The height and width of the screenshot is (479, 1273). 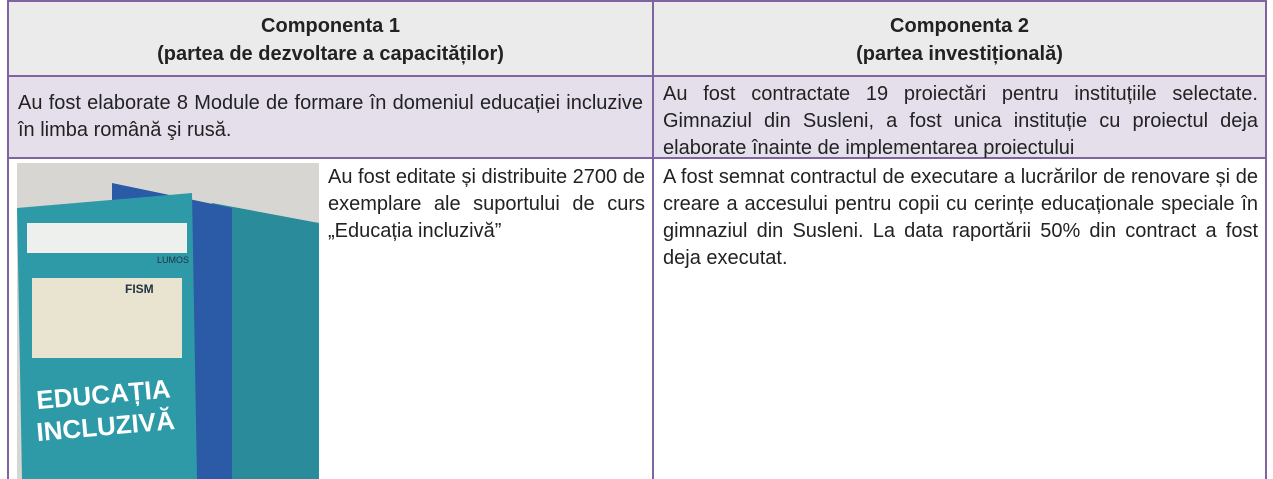 I want to click on header-subtitle: (partea investițională), so click(x=959, y=54).